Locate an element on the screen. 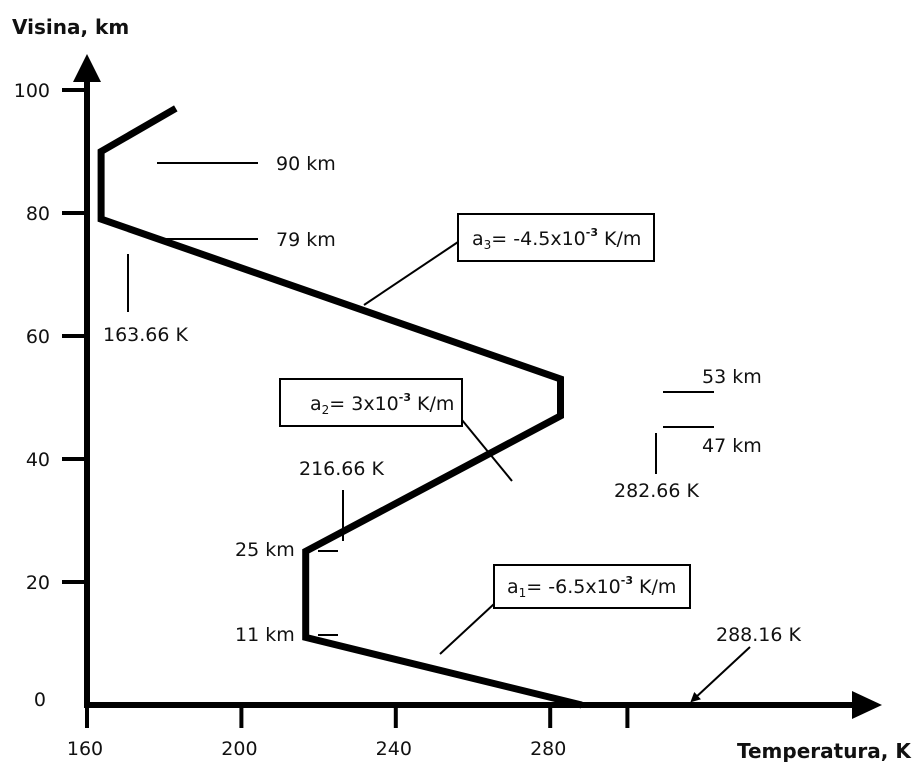  y-tick-label: 80 is located at coordinates (38, 214).